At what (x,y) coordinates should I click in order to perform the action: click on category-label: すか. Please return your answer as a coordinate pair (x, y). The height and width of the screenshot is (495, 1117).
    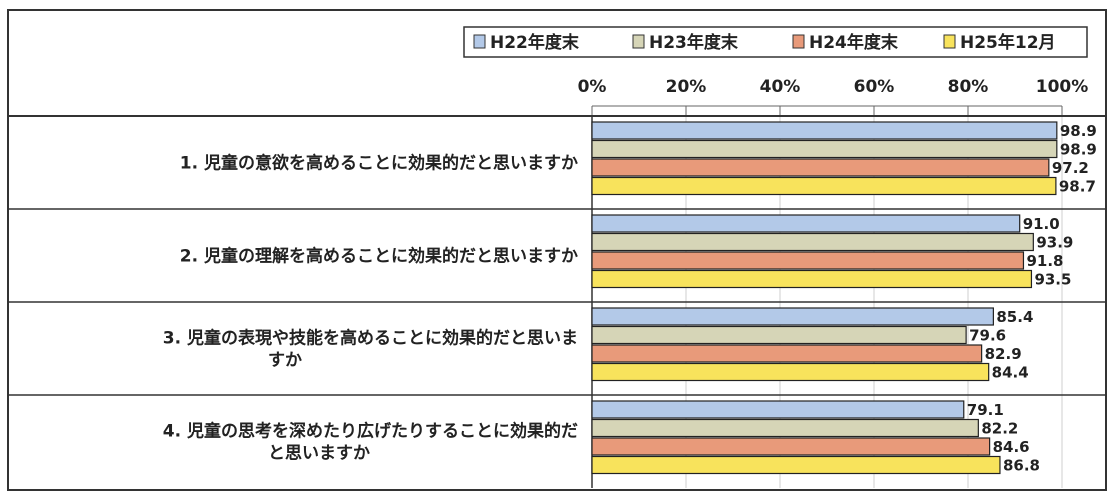
    Looking at the image, I should click on (285, 361).